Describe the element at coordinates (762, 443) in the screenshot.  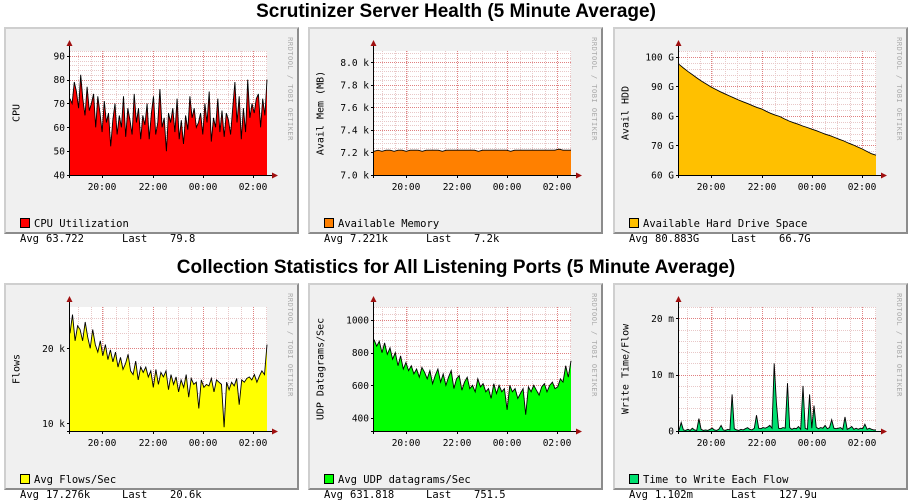
I see `x-tick-label: 22:00` at that location.